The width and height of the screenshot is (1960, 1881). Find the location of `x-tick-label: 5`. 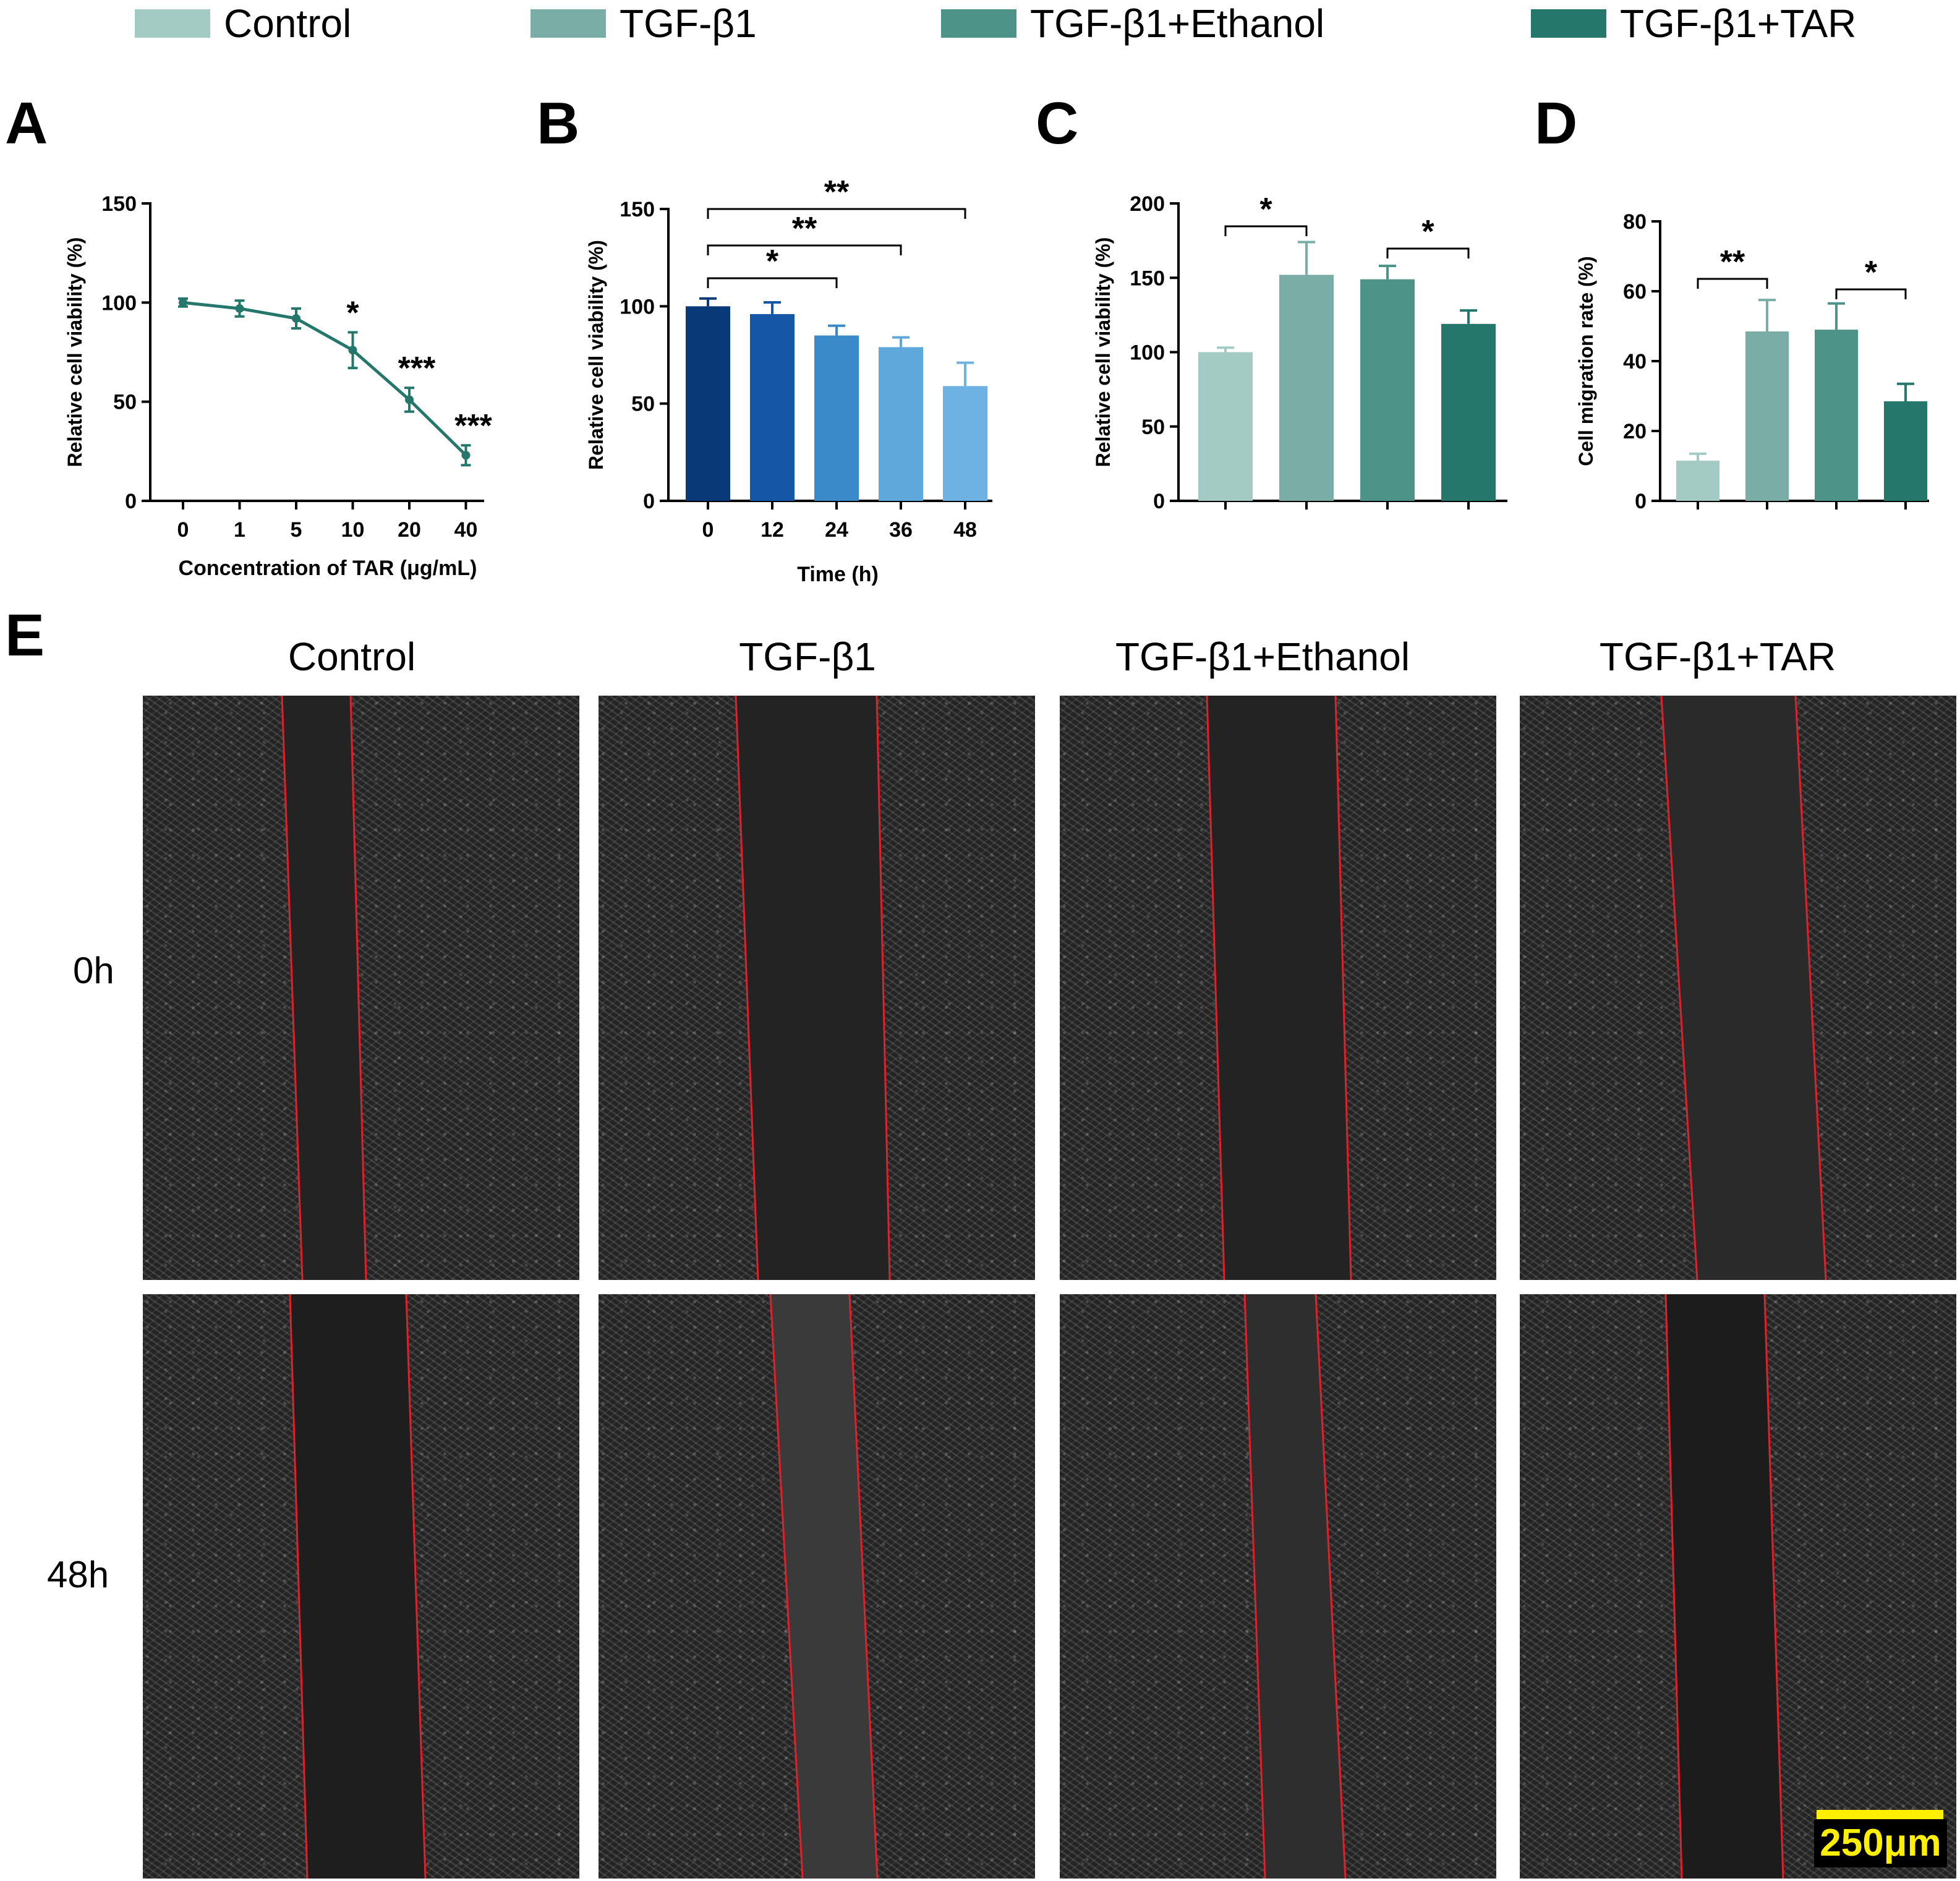

x-tick-label: 5 is located at coordinates (296, 530).